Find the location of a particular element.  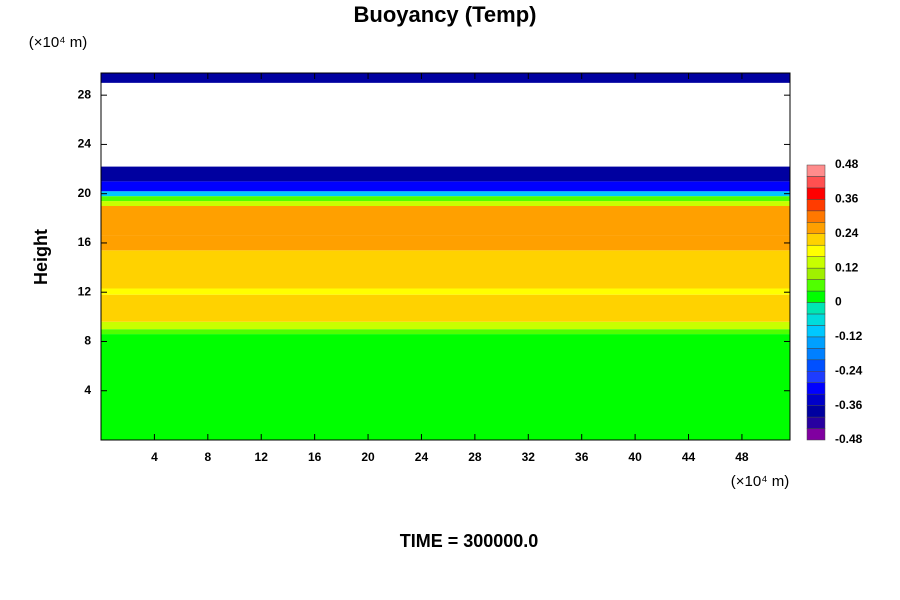

y-axis-label: Height is located at coordinates (41, 257).